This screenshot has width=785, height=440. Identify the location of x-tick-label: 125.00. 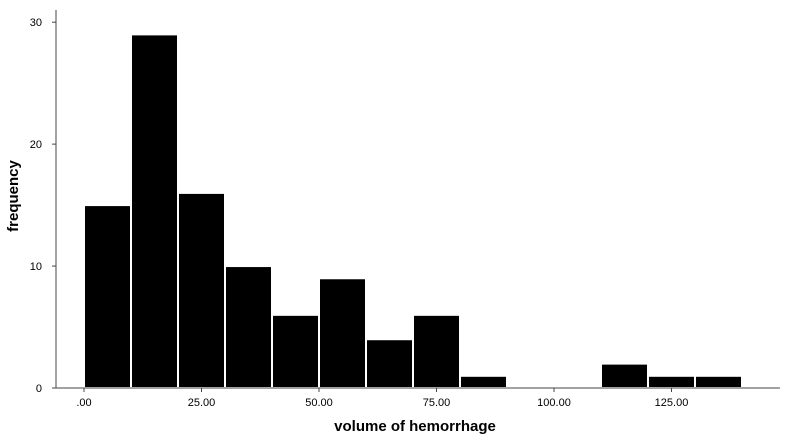
(672, 403).